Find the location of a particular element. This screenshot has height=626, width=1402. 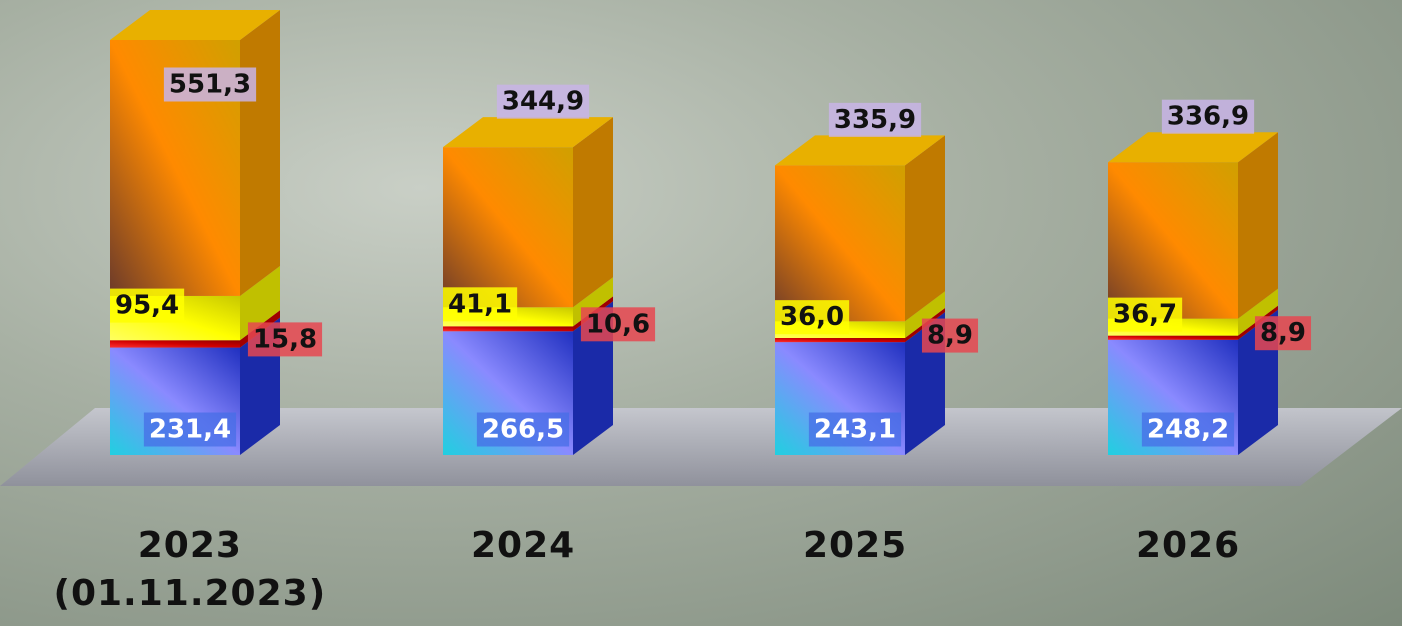

floor is located at coordinates (701, 447).